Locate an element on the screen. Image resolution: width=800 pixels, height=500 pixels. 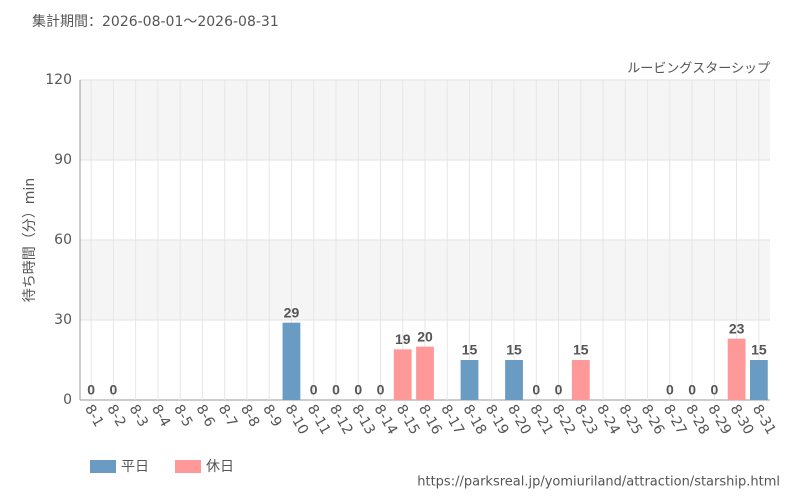
y-tick-label: 0 is located at coordinates (67, 400).